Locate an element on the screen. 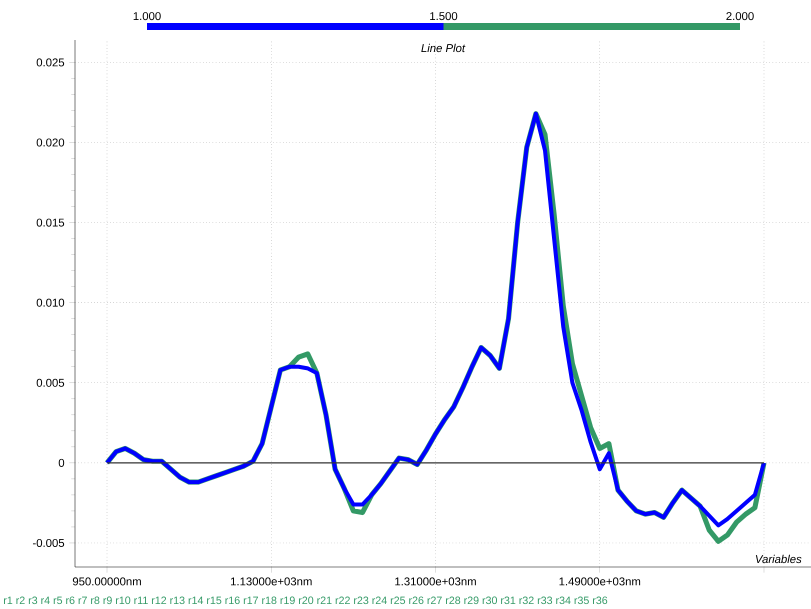  chart-title: Line Plot is located at coordinates (443, 48).